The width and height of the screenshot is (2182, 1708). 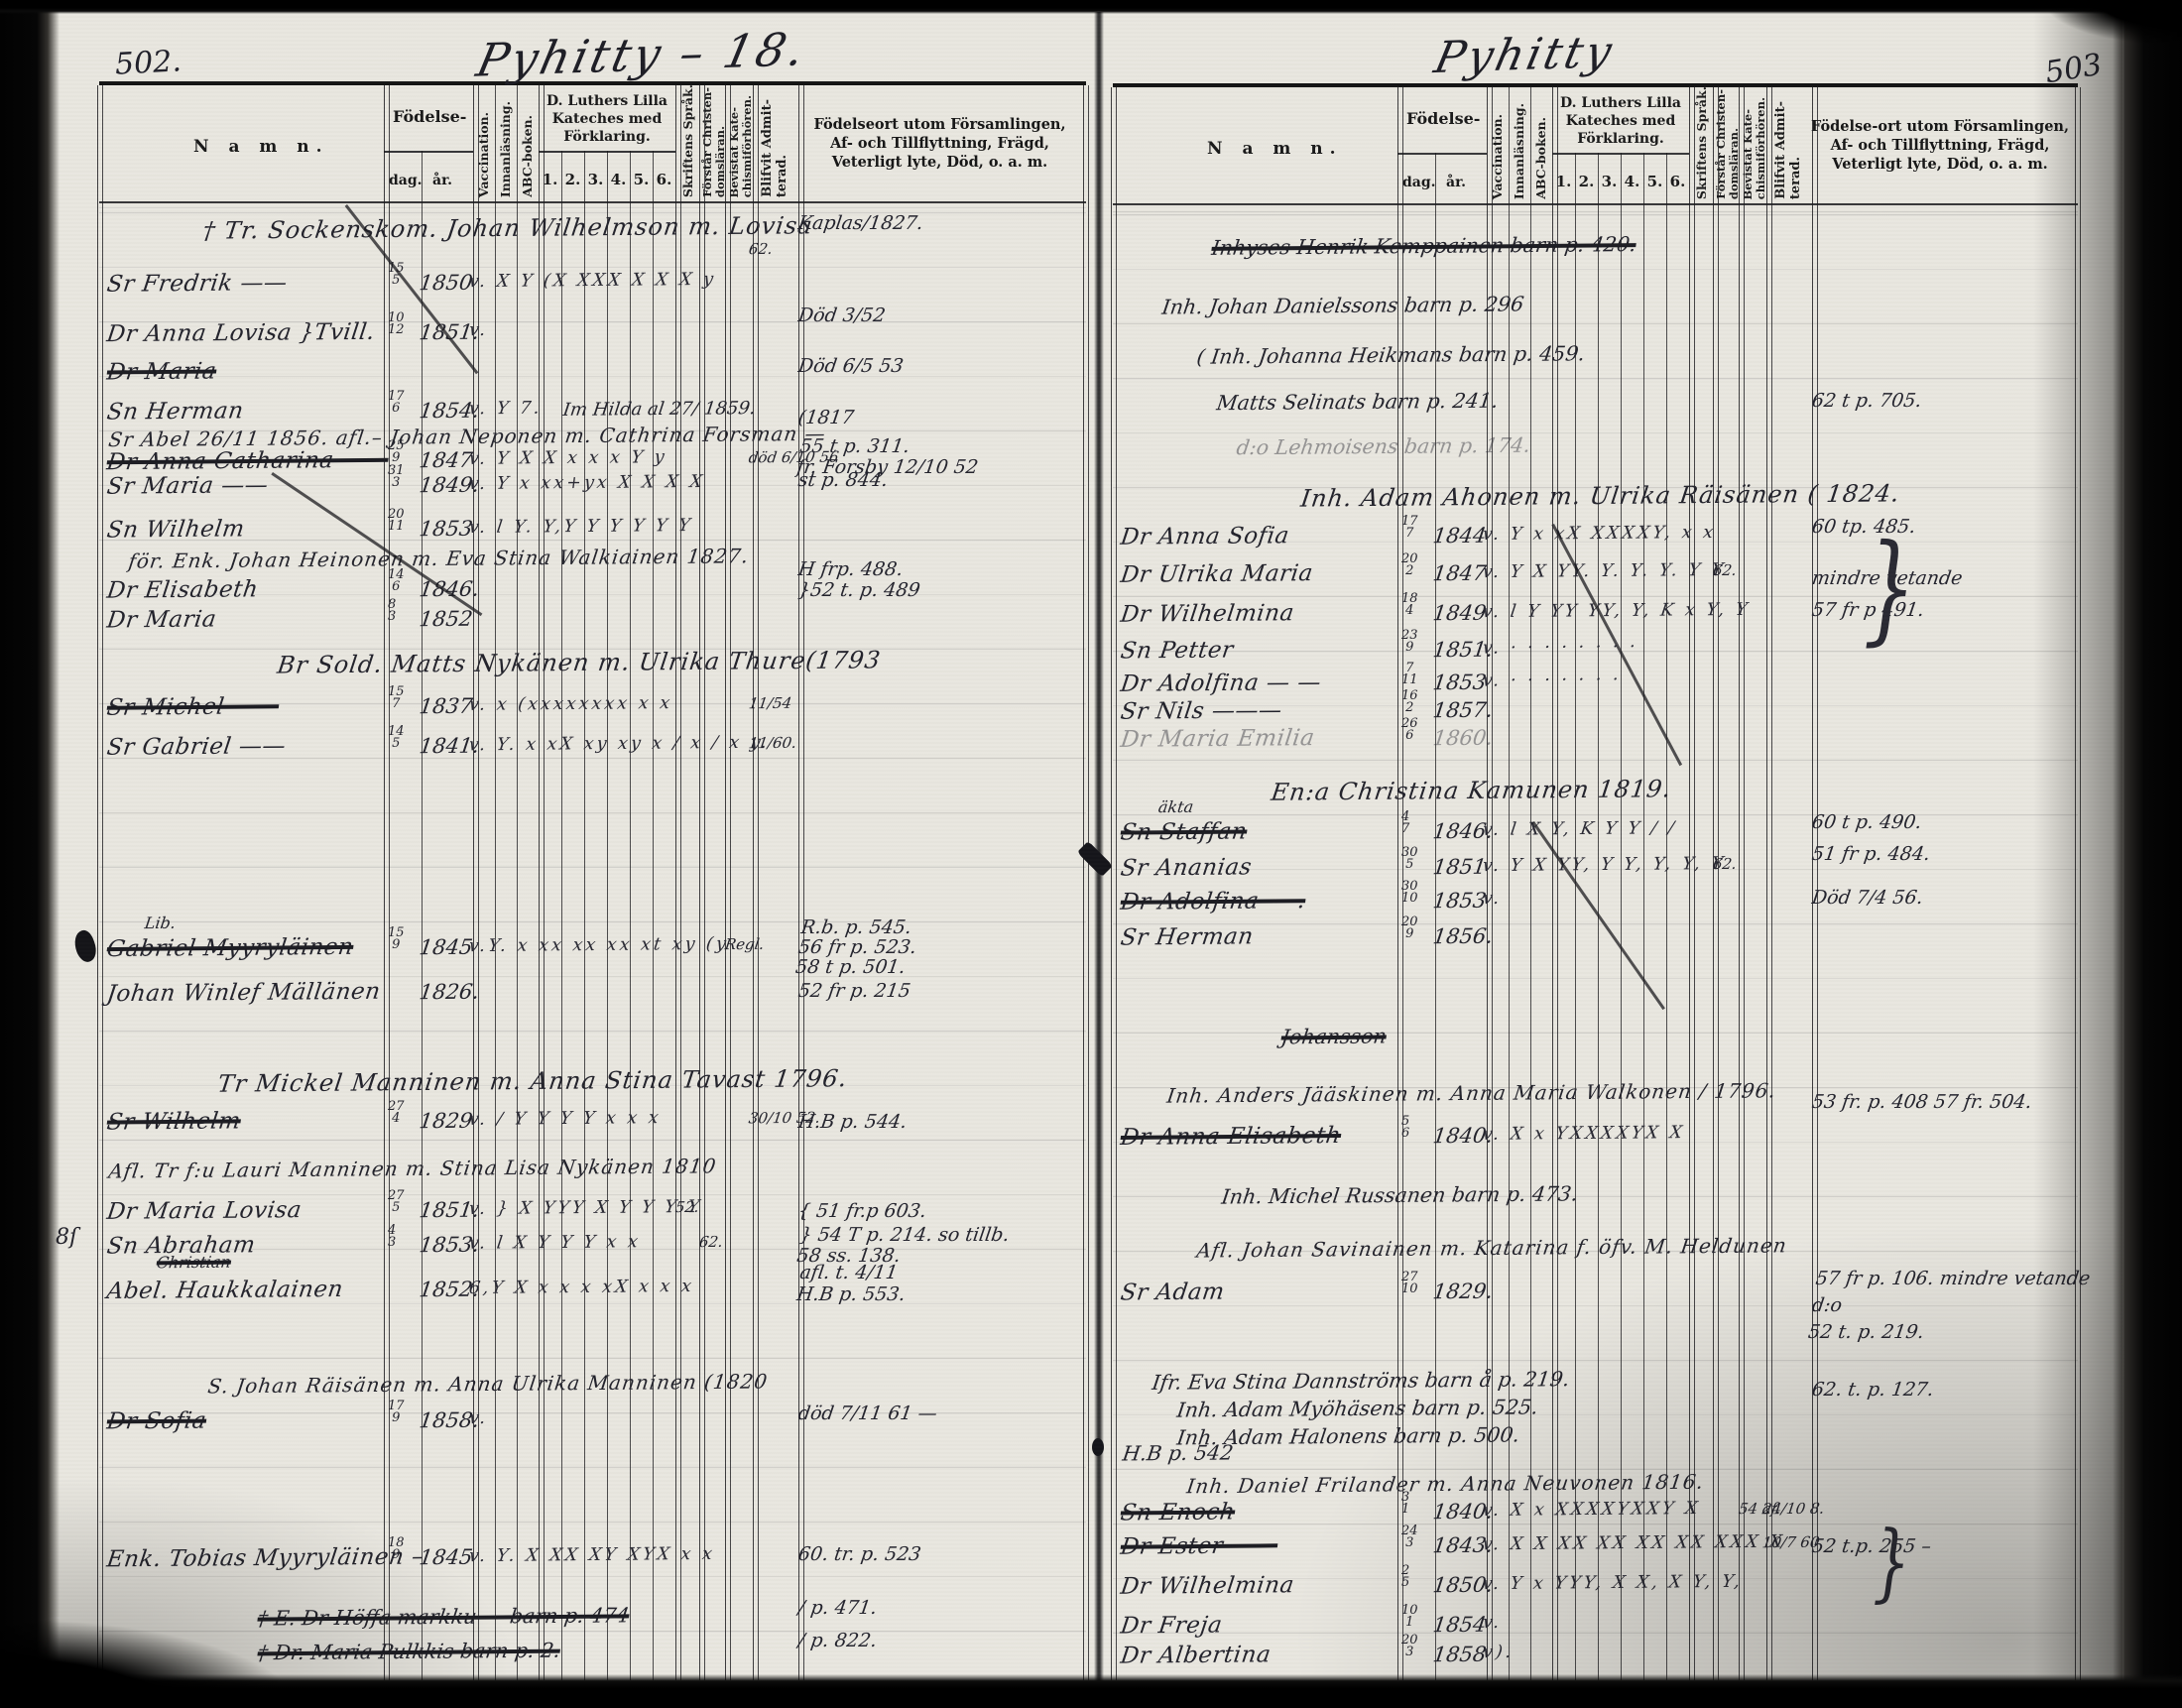 What do you see at coordinates (826, 417) in the screenshot?
I see `margin-note-line: (1817` at bounding box center [826, 417].